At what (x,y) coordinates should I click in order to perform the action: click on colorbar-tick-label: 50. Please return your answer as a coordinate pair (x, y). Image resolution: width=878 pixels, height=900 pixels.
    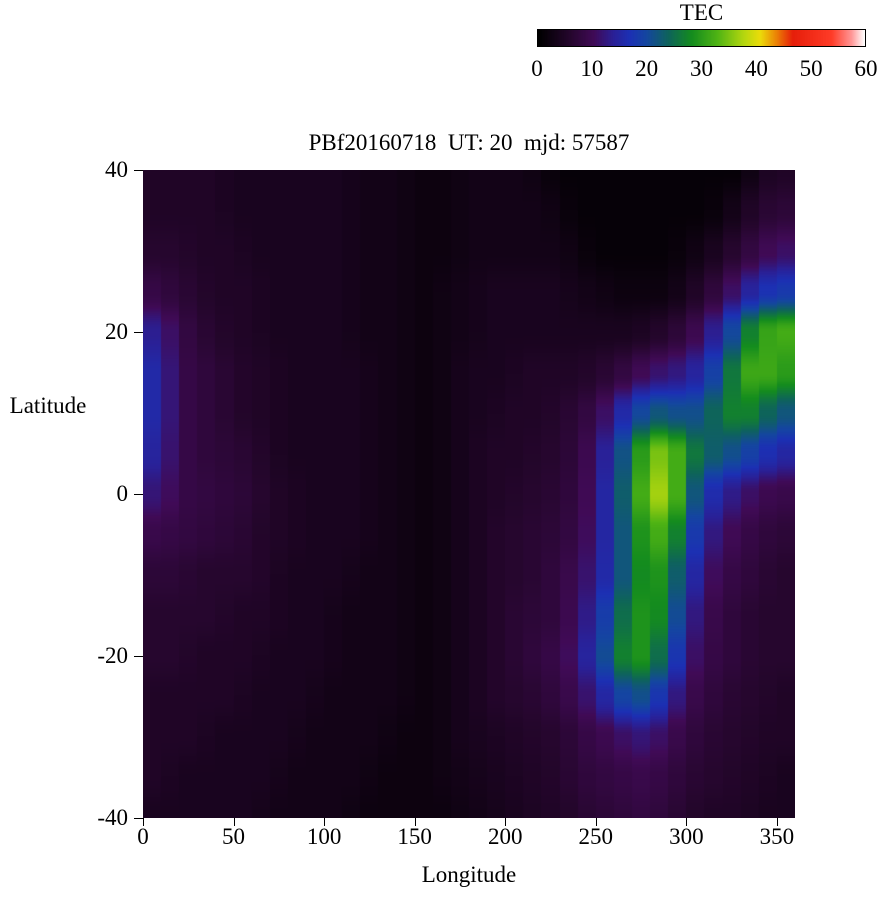
    Looking at the image, I should click on (811, 68).